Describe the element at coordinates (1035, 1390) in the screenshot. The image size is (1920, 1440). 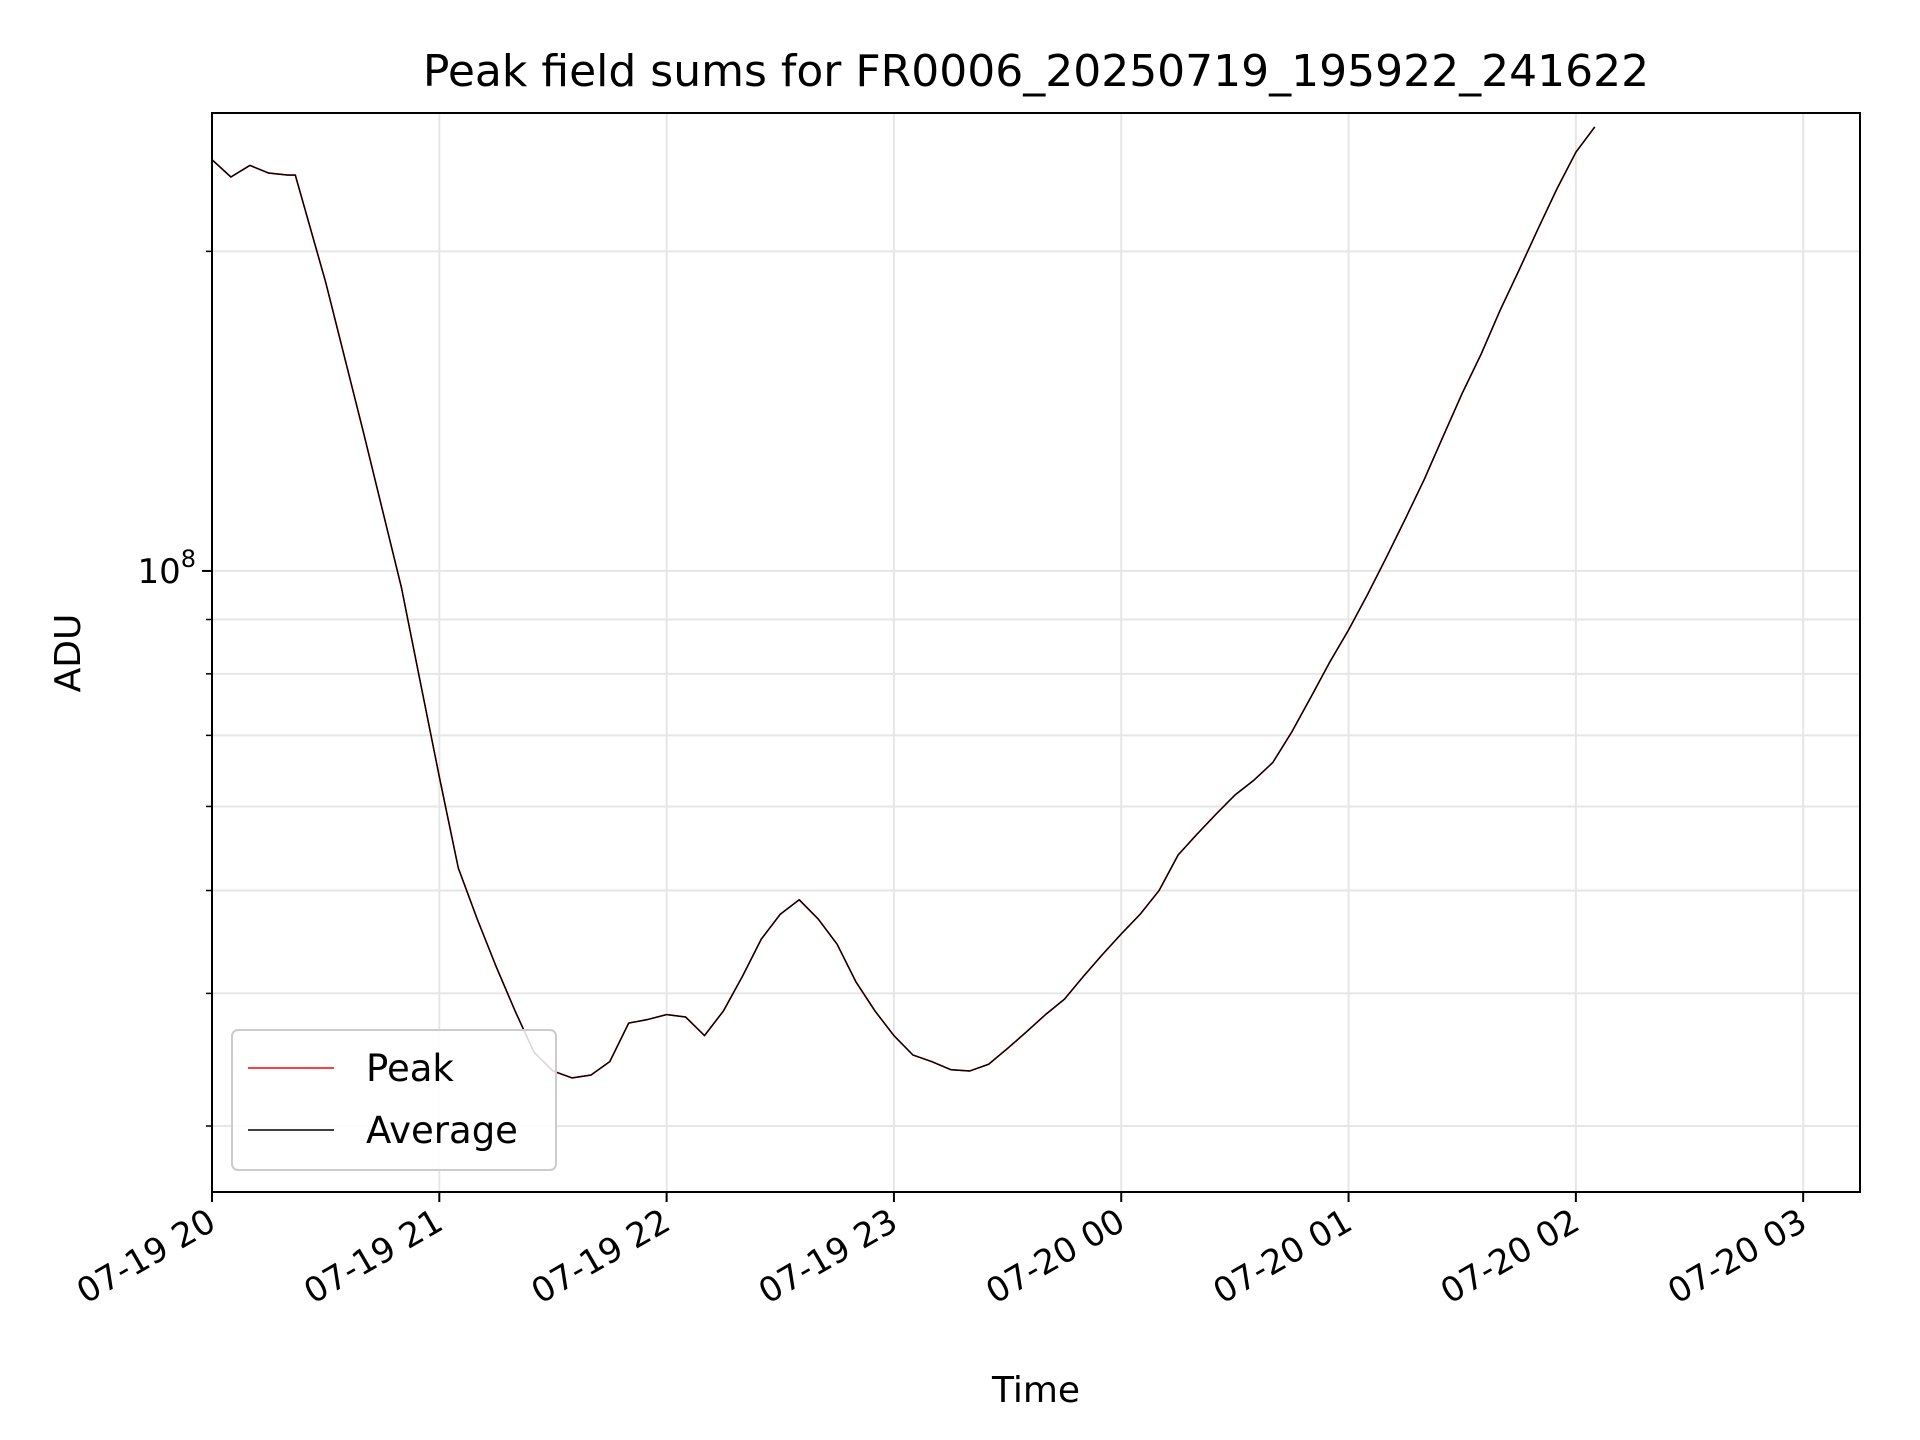
I see `x-axis-label: Time` at that location.